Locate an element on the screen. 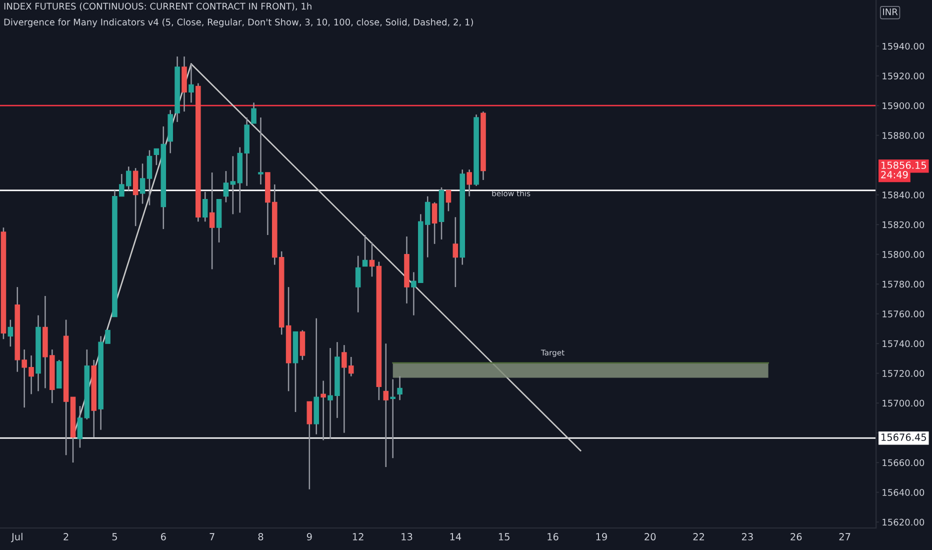  x-tick-label: 13 is located at coordinates (407, 536).